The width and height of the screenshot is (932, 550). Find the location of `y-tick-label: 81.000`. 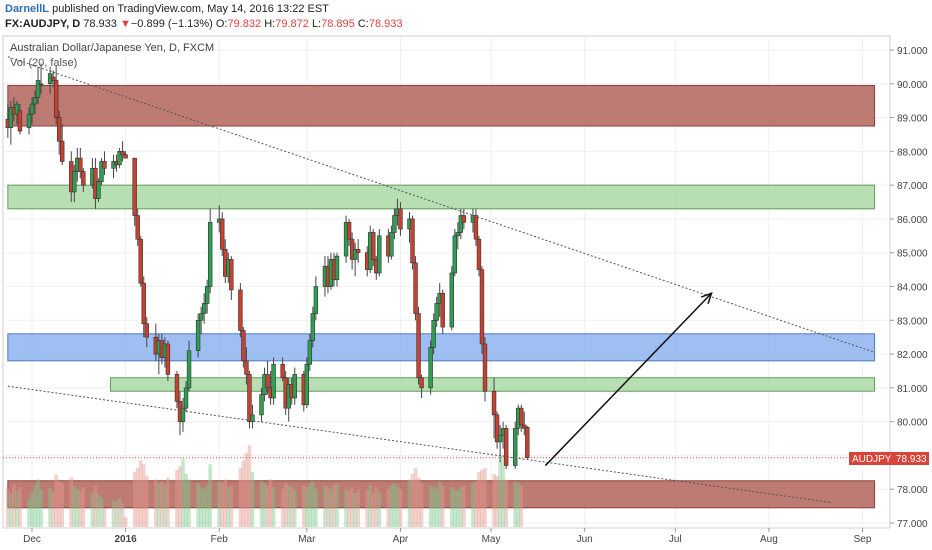

y-tick-label: 81.000 is located at coordinates (912, 389).